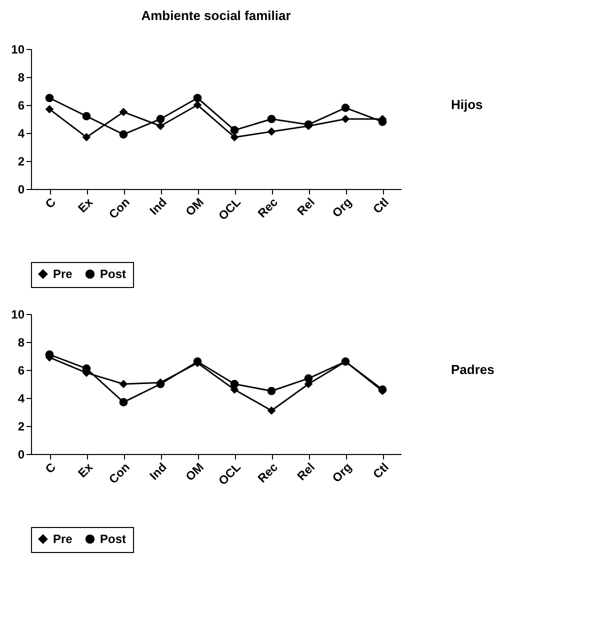  I want to click on chart-title: Ambiente social familiar, so click(216, 15).